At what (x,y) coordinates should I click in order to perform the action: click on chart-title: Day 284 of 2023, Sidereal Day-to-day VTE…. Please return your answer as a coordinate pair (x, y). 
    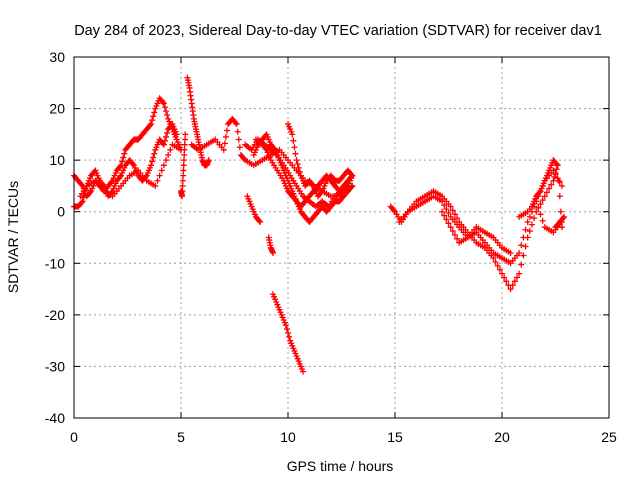
    Looking at the image, I should click on (338, 31).